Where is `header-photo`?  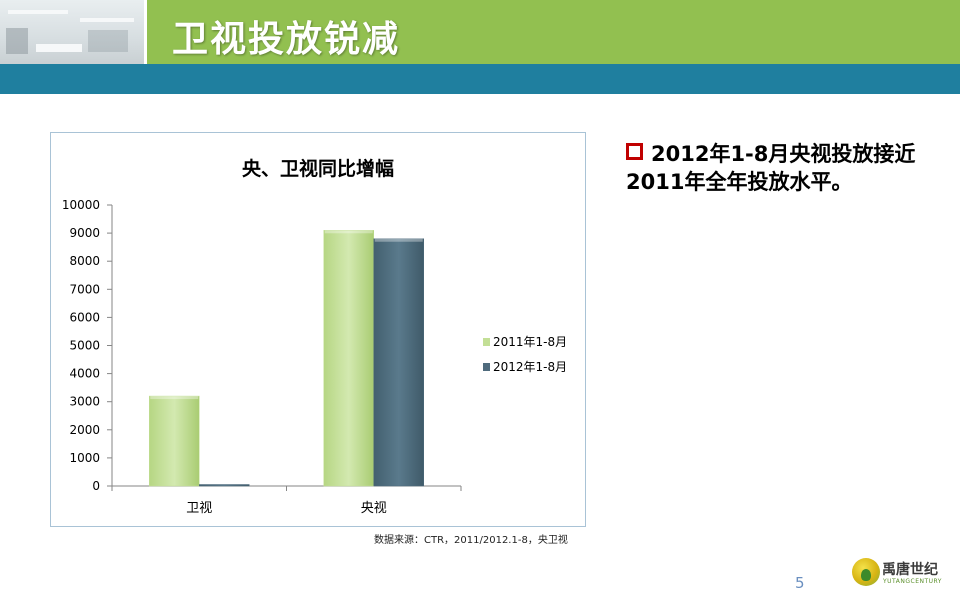 header-photo is located at coordinates (73, 32).